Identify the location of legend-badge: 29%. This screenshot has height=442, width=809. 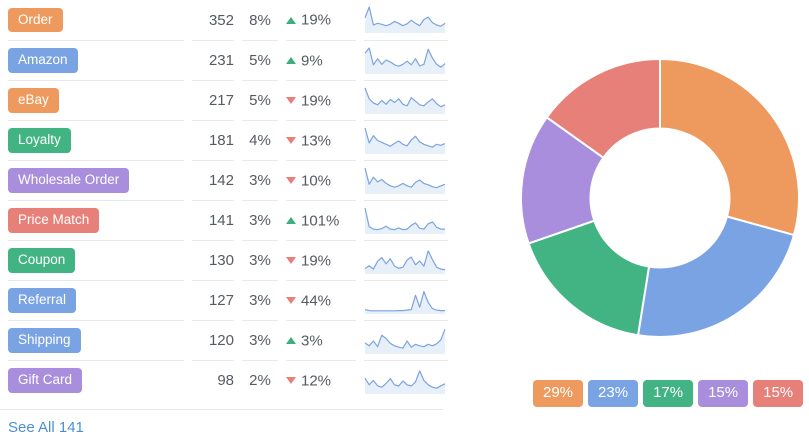
(558, 393).